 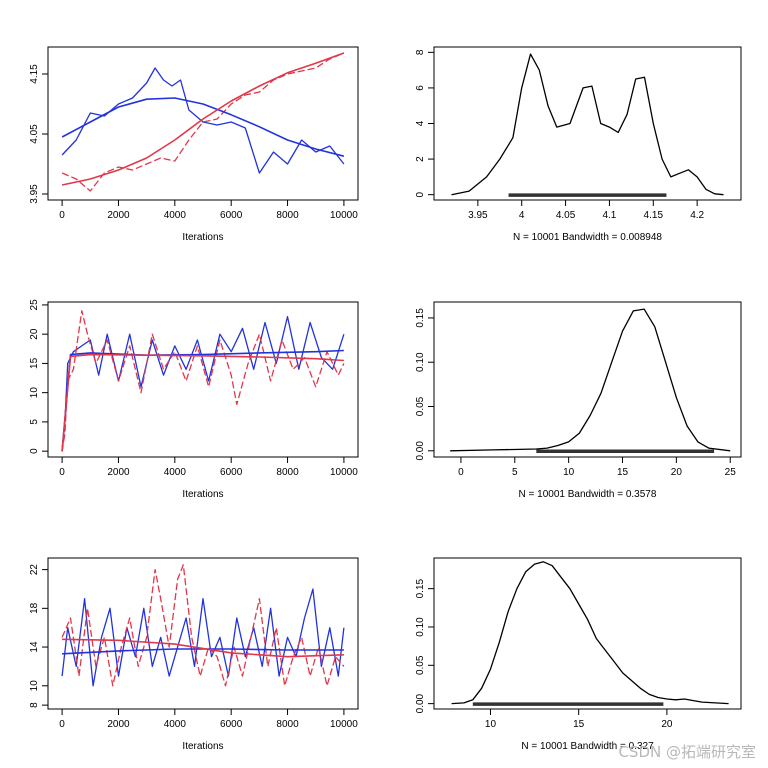 I want to click on y-tick-label: 6, so click(x=420, y=88).